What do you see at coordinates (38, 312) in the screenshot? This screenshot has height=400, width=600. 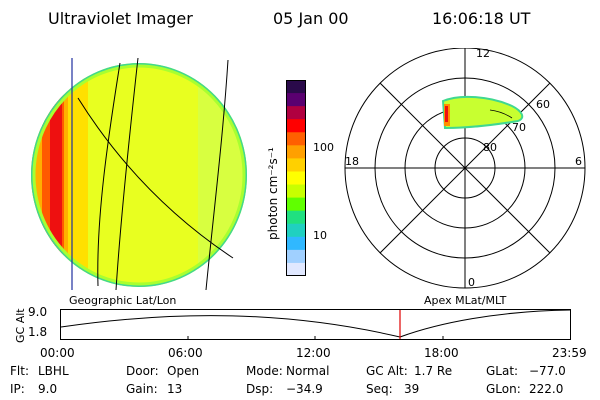 I see `altitude-ytick-9: 9.0` at bounding box center [38, 312].